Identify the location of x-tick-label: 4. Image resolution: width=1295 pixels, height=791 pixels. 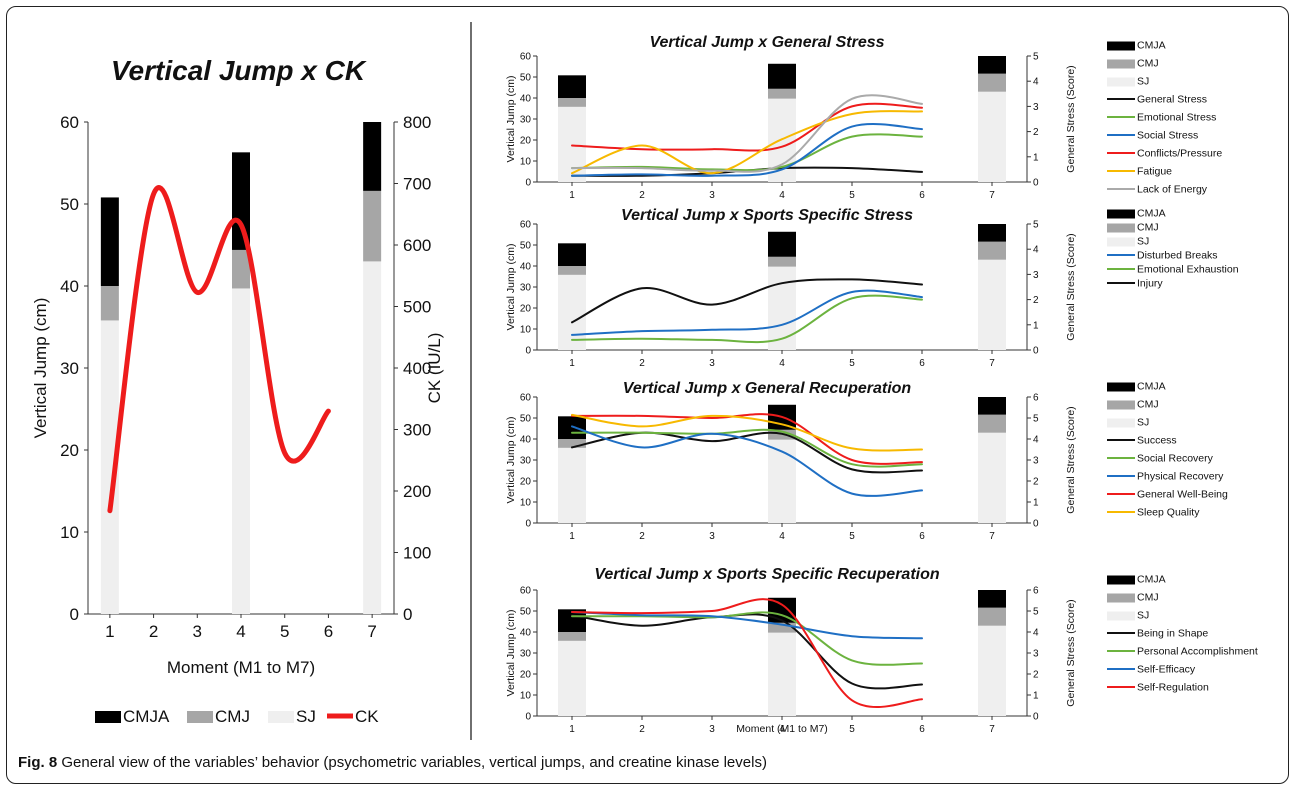
(782, 195).